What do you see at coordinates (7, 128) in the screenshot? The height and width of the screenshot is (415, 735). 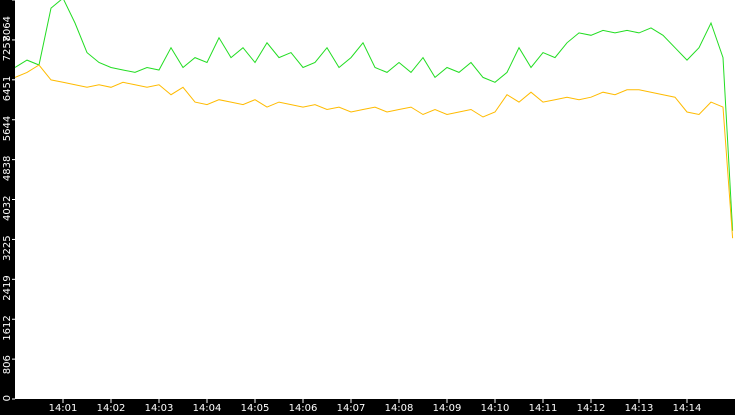 I see `y-tick-label: 5644` at bounding box center [7, 128].